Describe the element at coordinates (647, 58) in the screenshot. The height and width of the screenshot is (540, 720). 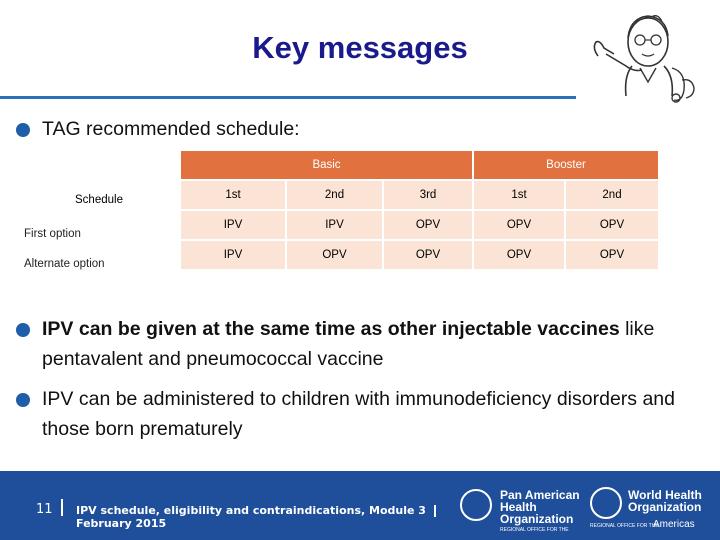
I see `doctor-illustration-icon` at that location.